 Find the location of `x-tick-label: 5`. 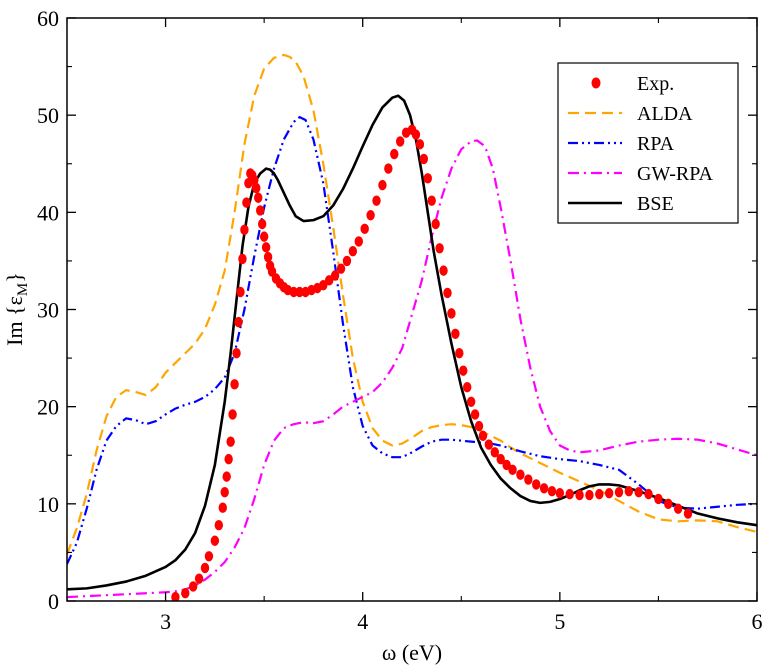

x-tick-label: 5 is located at coordinates (559, 621).